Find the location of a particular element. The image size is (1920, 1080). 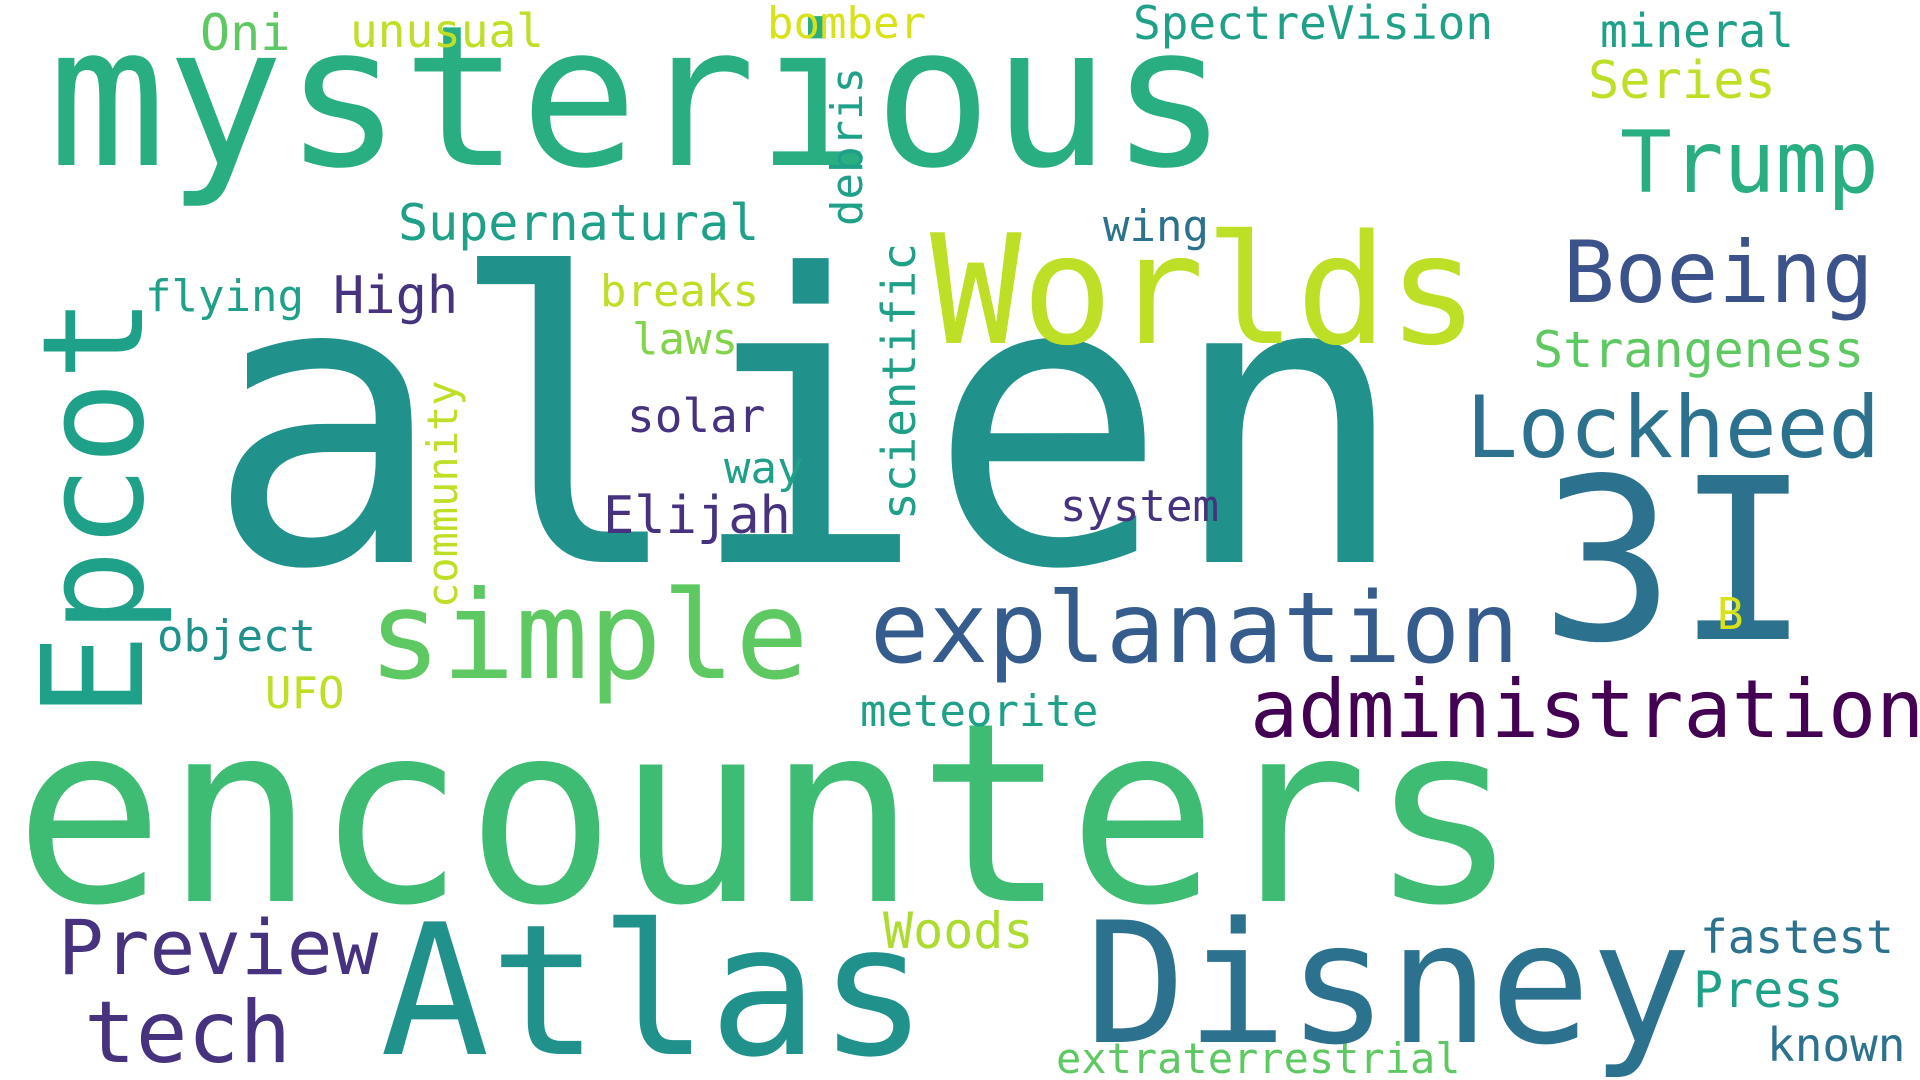

word-atlas: Atlas is located at coordinates (654, 982).